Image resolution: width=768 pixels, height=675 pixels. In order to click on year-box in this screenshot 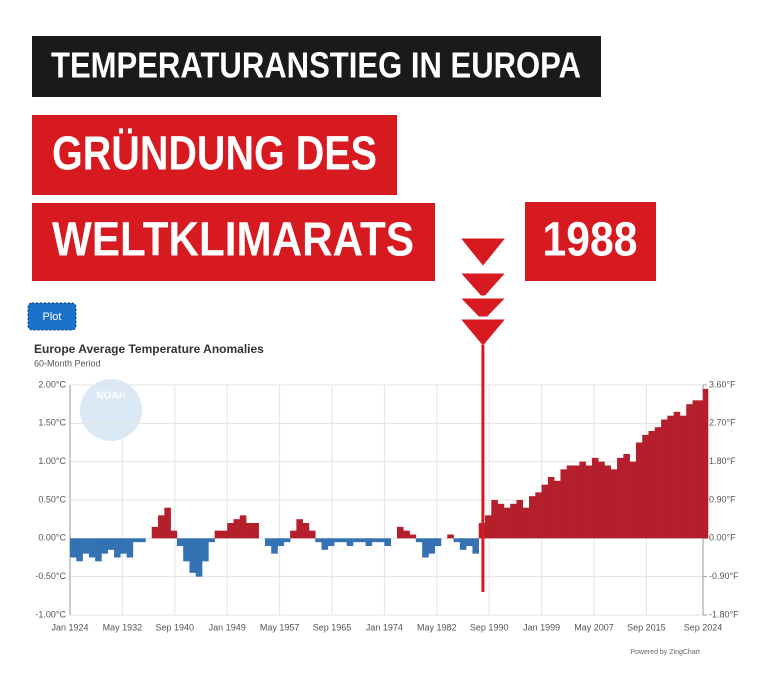, I will do `click(590, 241)`.